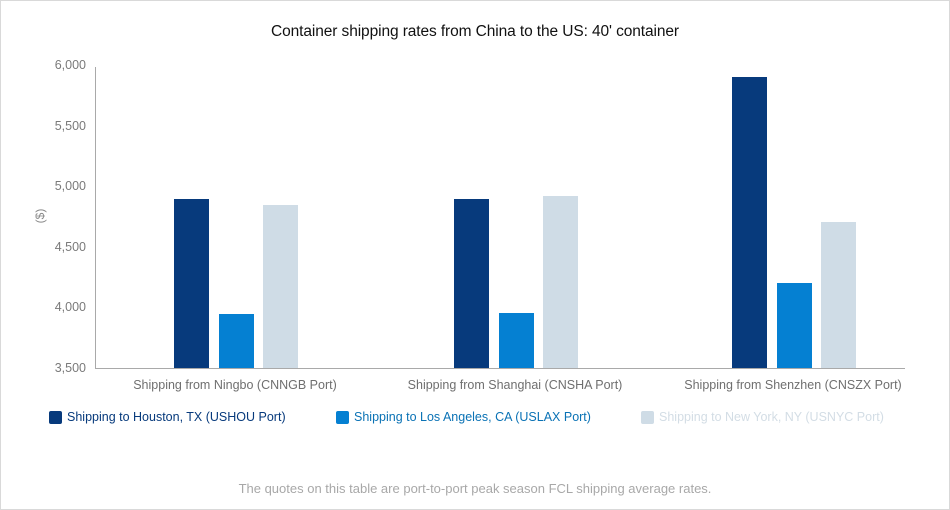 This screenshot has width=950, height=510. Describe the element at coordinates (793, 385) in the screenshot. I see `x-tick-label: Shipping from Shenzhen (CNSZX Port)` at that location.